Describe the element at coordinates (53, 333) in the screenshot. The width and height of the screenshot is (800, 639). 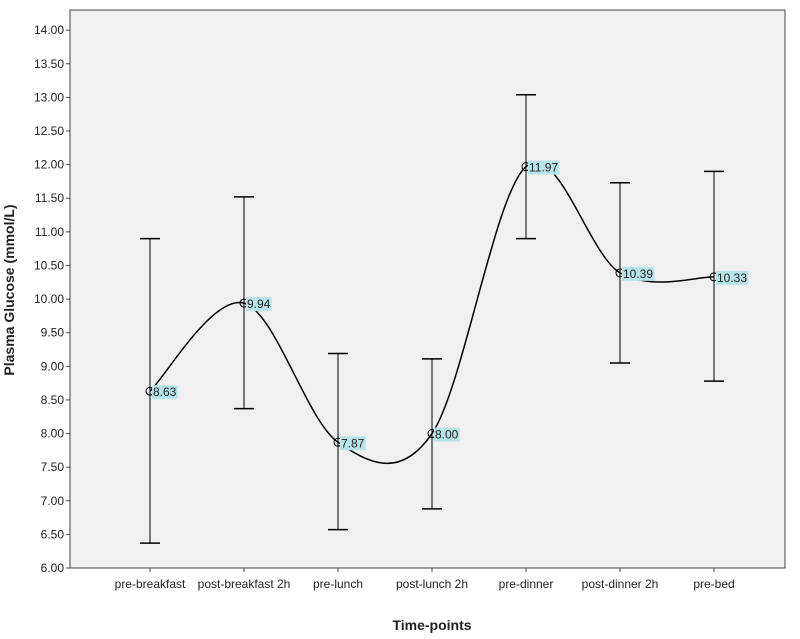
I see `y-tick-label: 9.50` at that location.